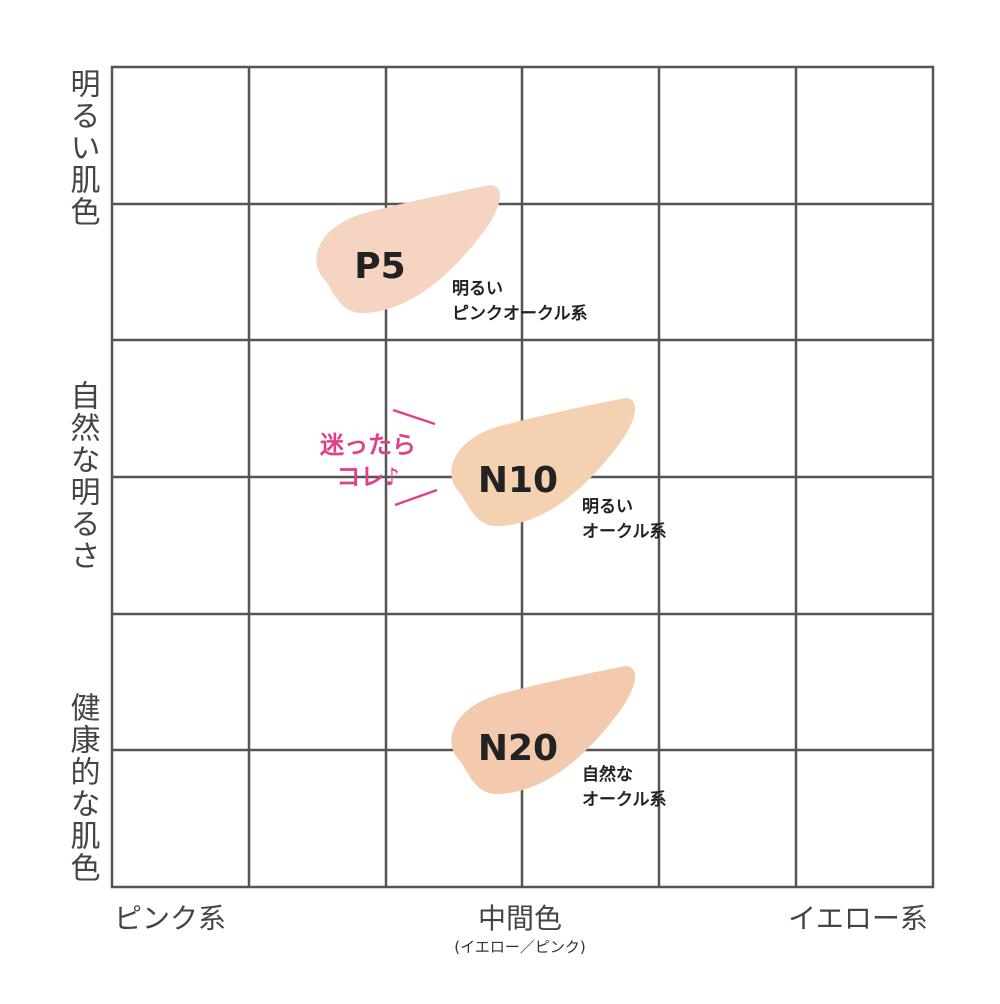 The width and height of the screenshot is (1000, 1004). I want to click on swatch-desc: ピンクオークル系, so click(520, 314).